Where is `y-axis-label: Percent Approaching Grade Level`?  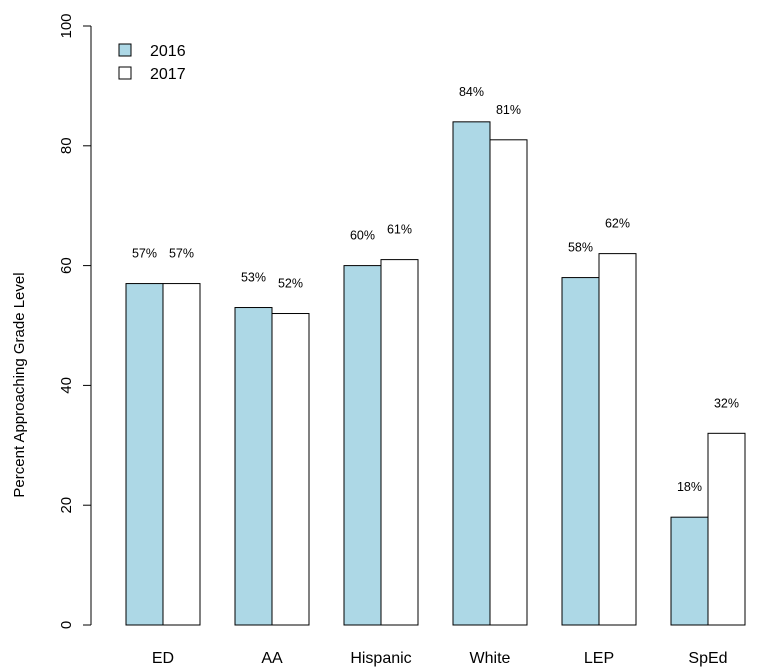
y-axis-label: Percent Approaching Grade Level is located at coordinates (19, 384).